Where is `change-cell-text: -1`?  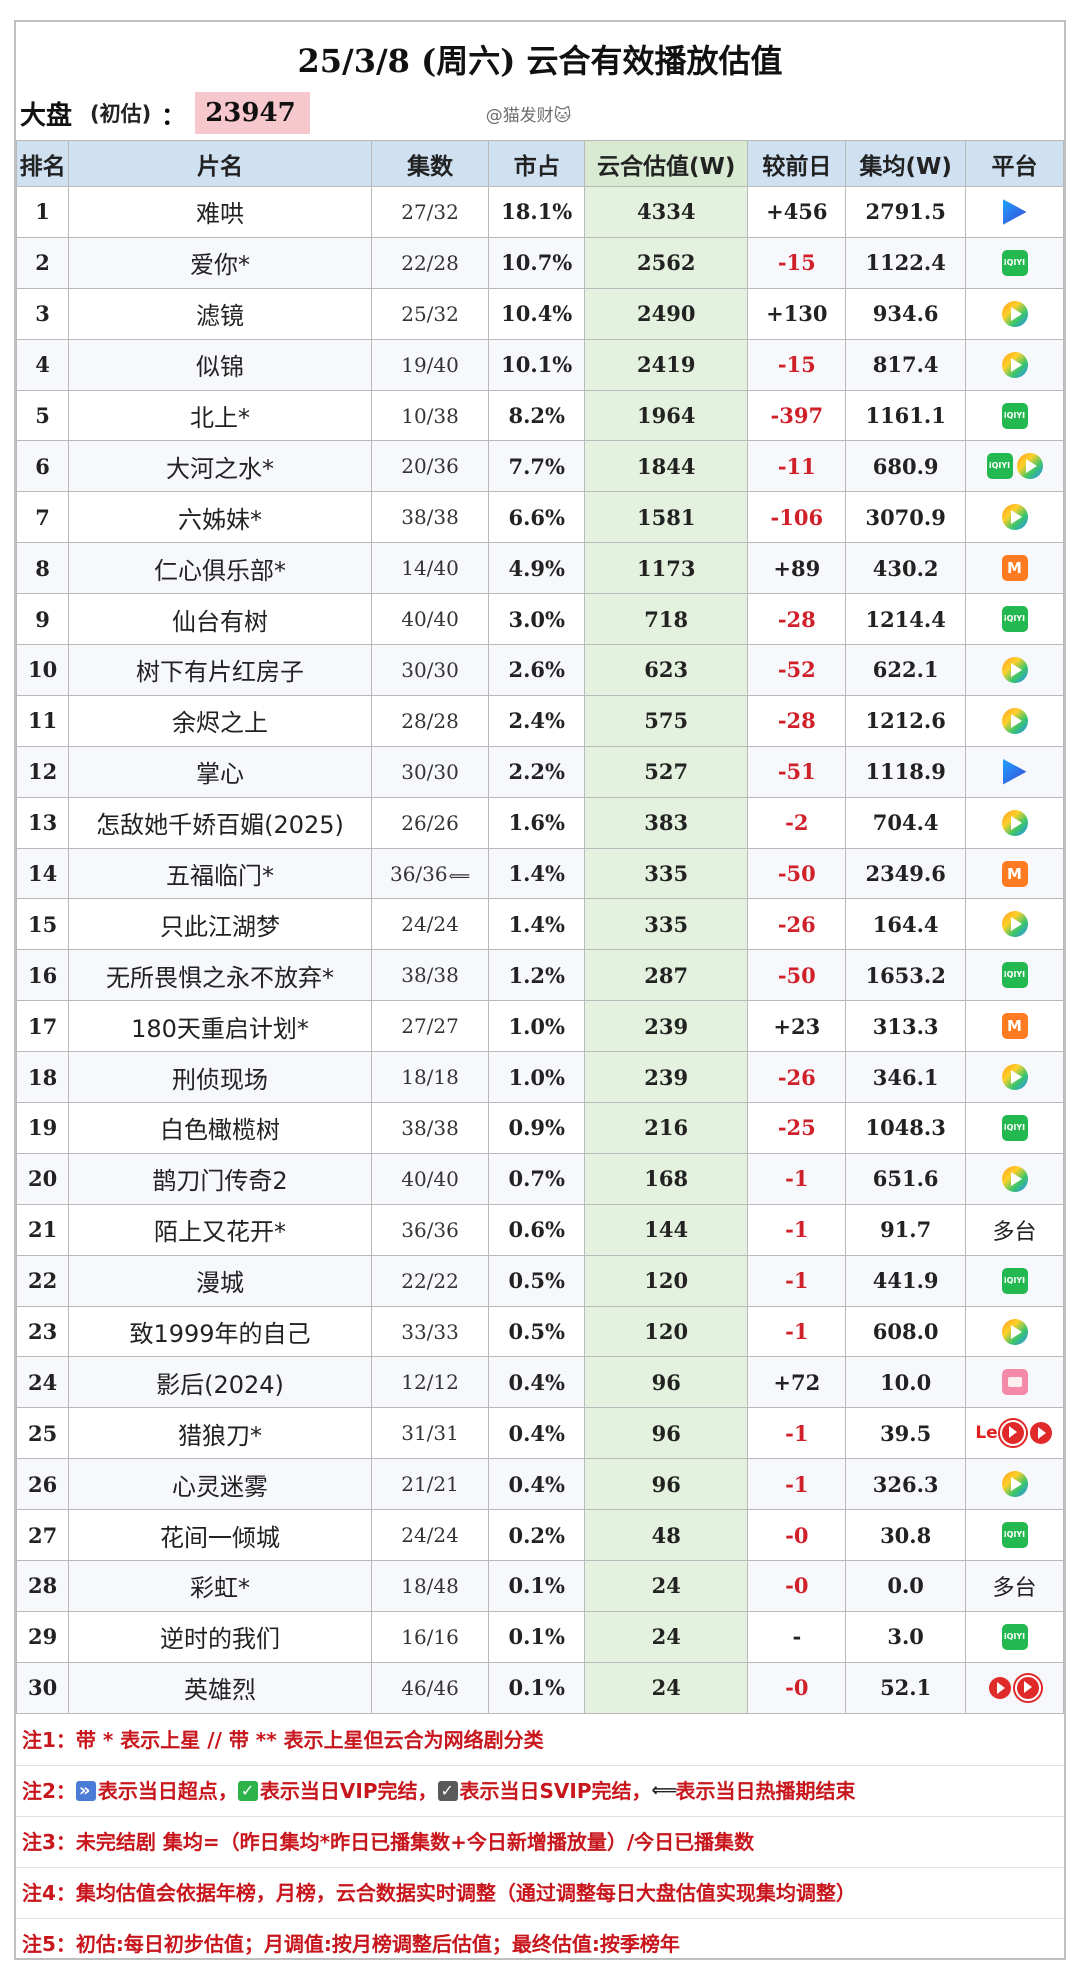
change-cell-text: -1 is located at coordinates (797, 1484).